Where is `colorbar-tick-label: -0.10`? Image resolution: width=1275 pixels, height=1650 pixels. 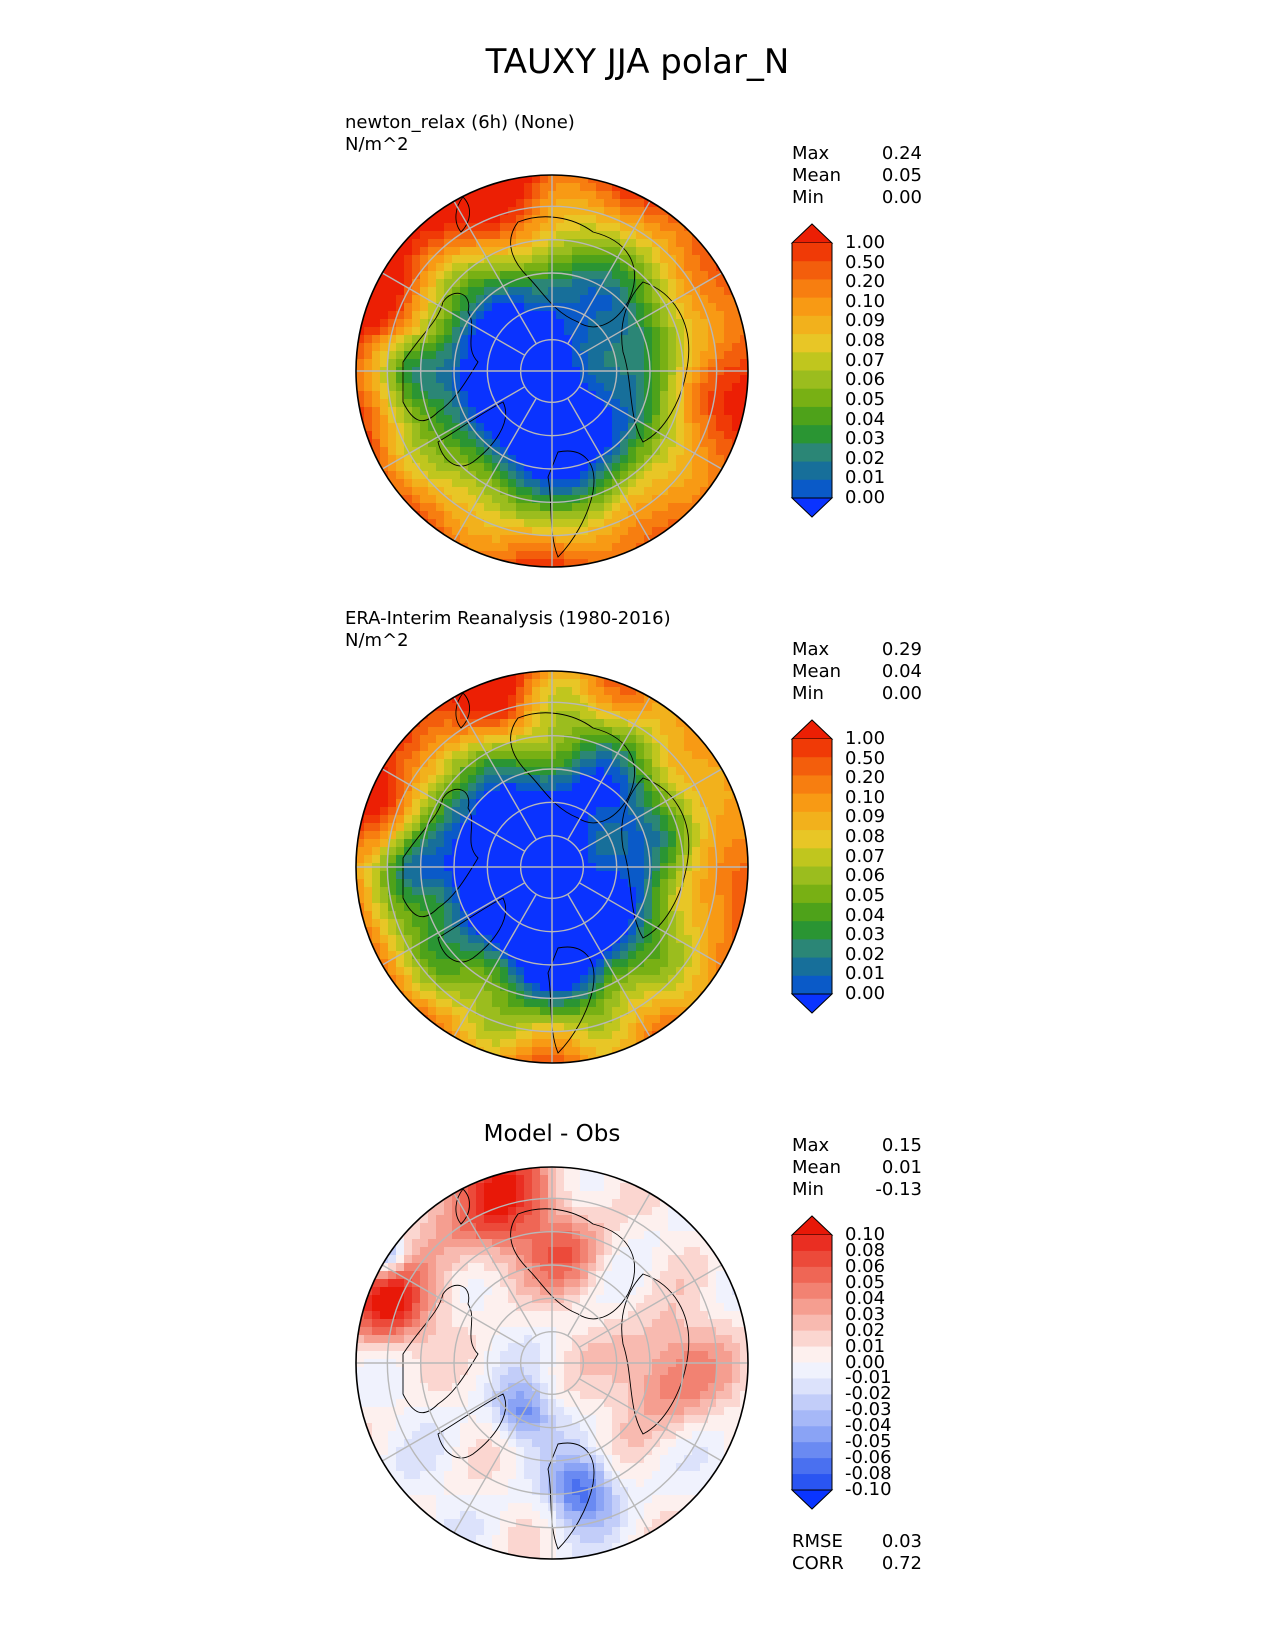 colorbar-tick-label: -0.10 is located at coordinates (868, 1489).